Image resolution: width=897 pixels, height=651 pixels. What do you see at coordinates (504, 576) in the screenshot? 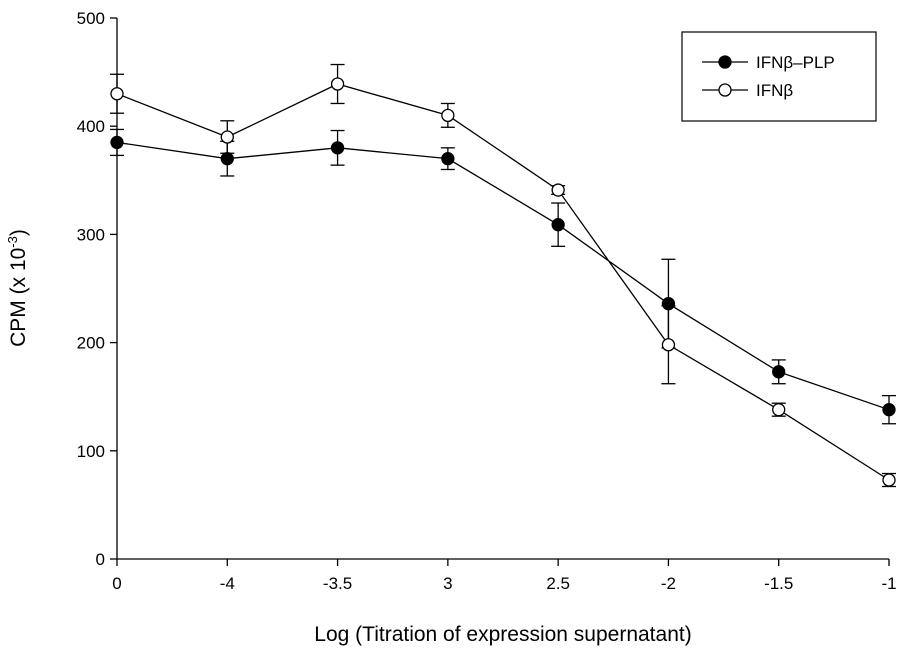
I see `x-ticks: 0 -4 -3.5 3 2.5 -2 -1.5 -1` at bounding box center [504, 576].